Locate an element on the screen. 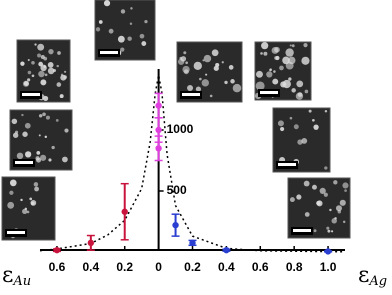  x-tick-label: 1.0 is located at coordinates (328, 267).